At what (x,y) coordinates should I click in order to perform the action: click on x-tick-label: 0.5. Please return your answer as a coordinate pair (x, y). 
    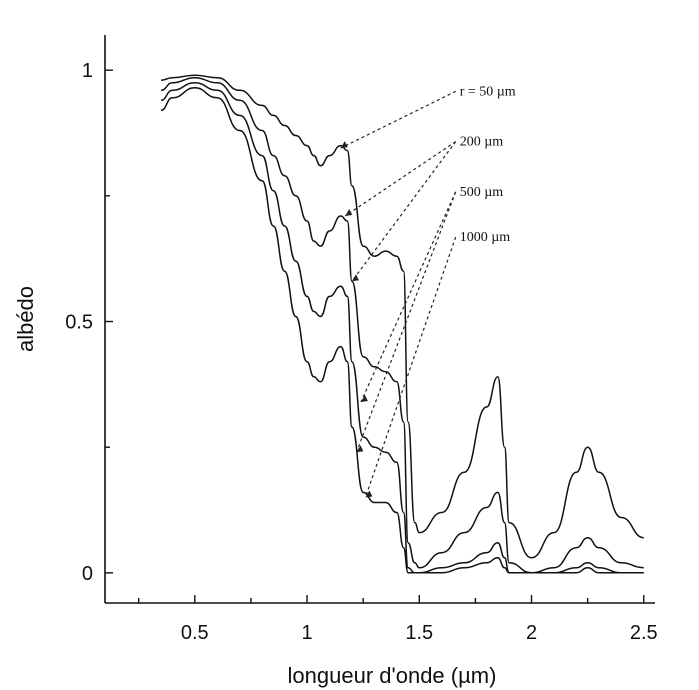
    Looking at the image, I should click on (195, 633).